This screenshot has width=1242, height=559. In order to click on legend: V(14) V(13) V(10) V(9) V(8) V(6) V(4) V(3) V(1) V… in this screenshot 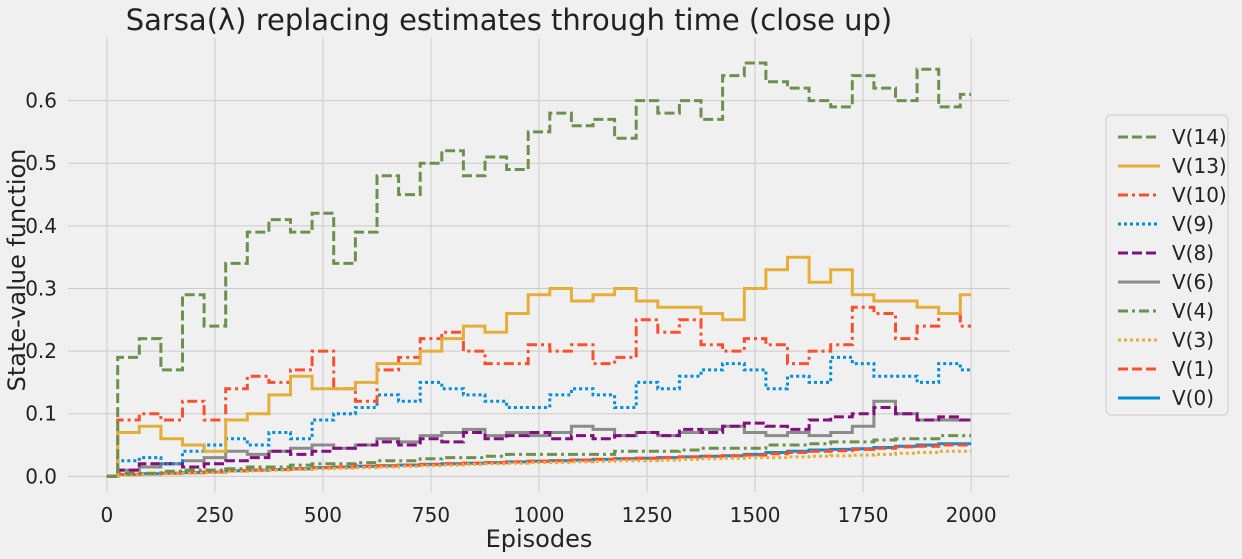, I will do `click(1167, 265)`.